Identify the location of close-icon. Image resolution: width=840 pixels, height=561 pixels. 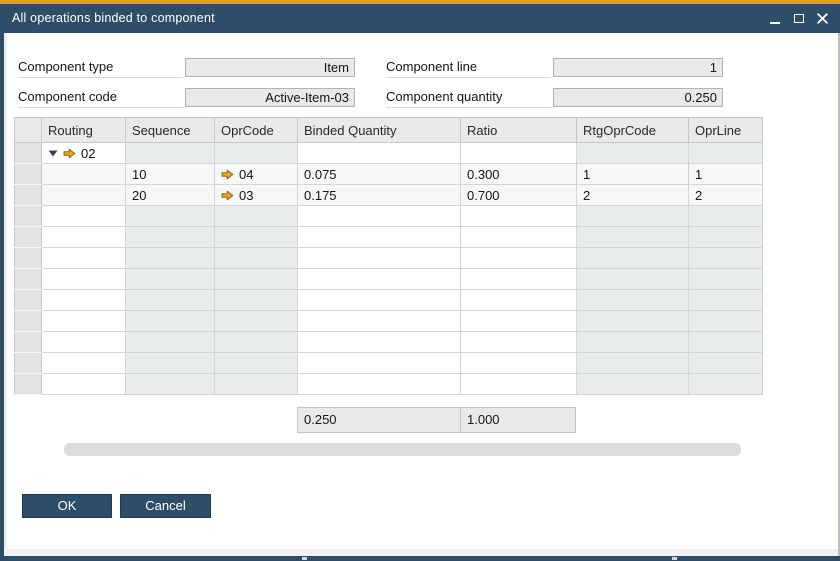
(822, 18).